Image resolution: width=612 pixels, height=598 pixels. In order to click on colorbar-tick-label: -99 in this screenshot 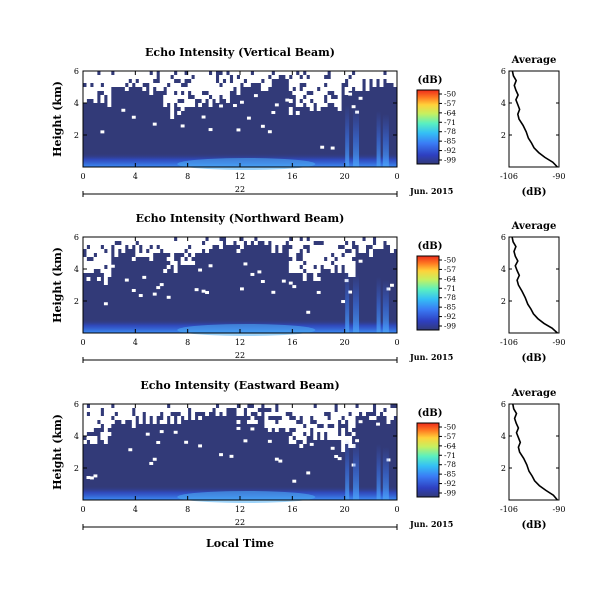, I will do `click(450, 326)`.